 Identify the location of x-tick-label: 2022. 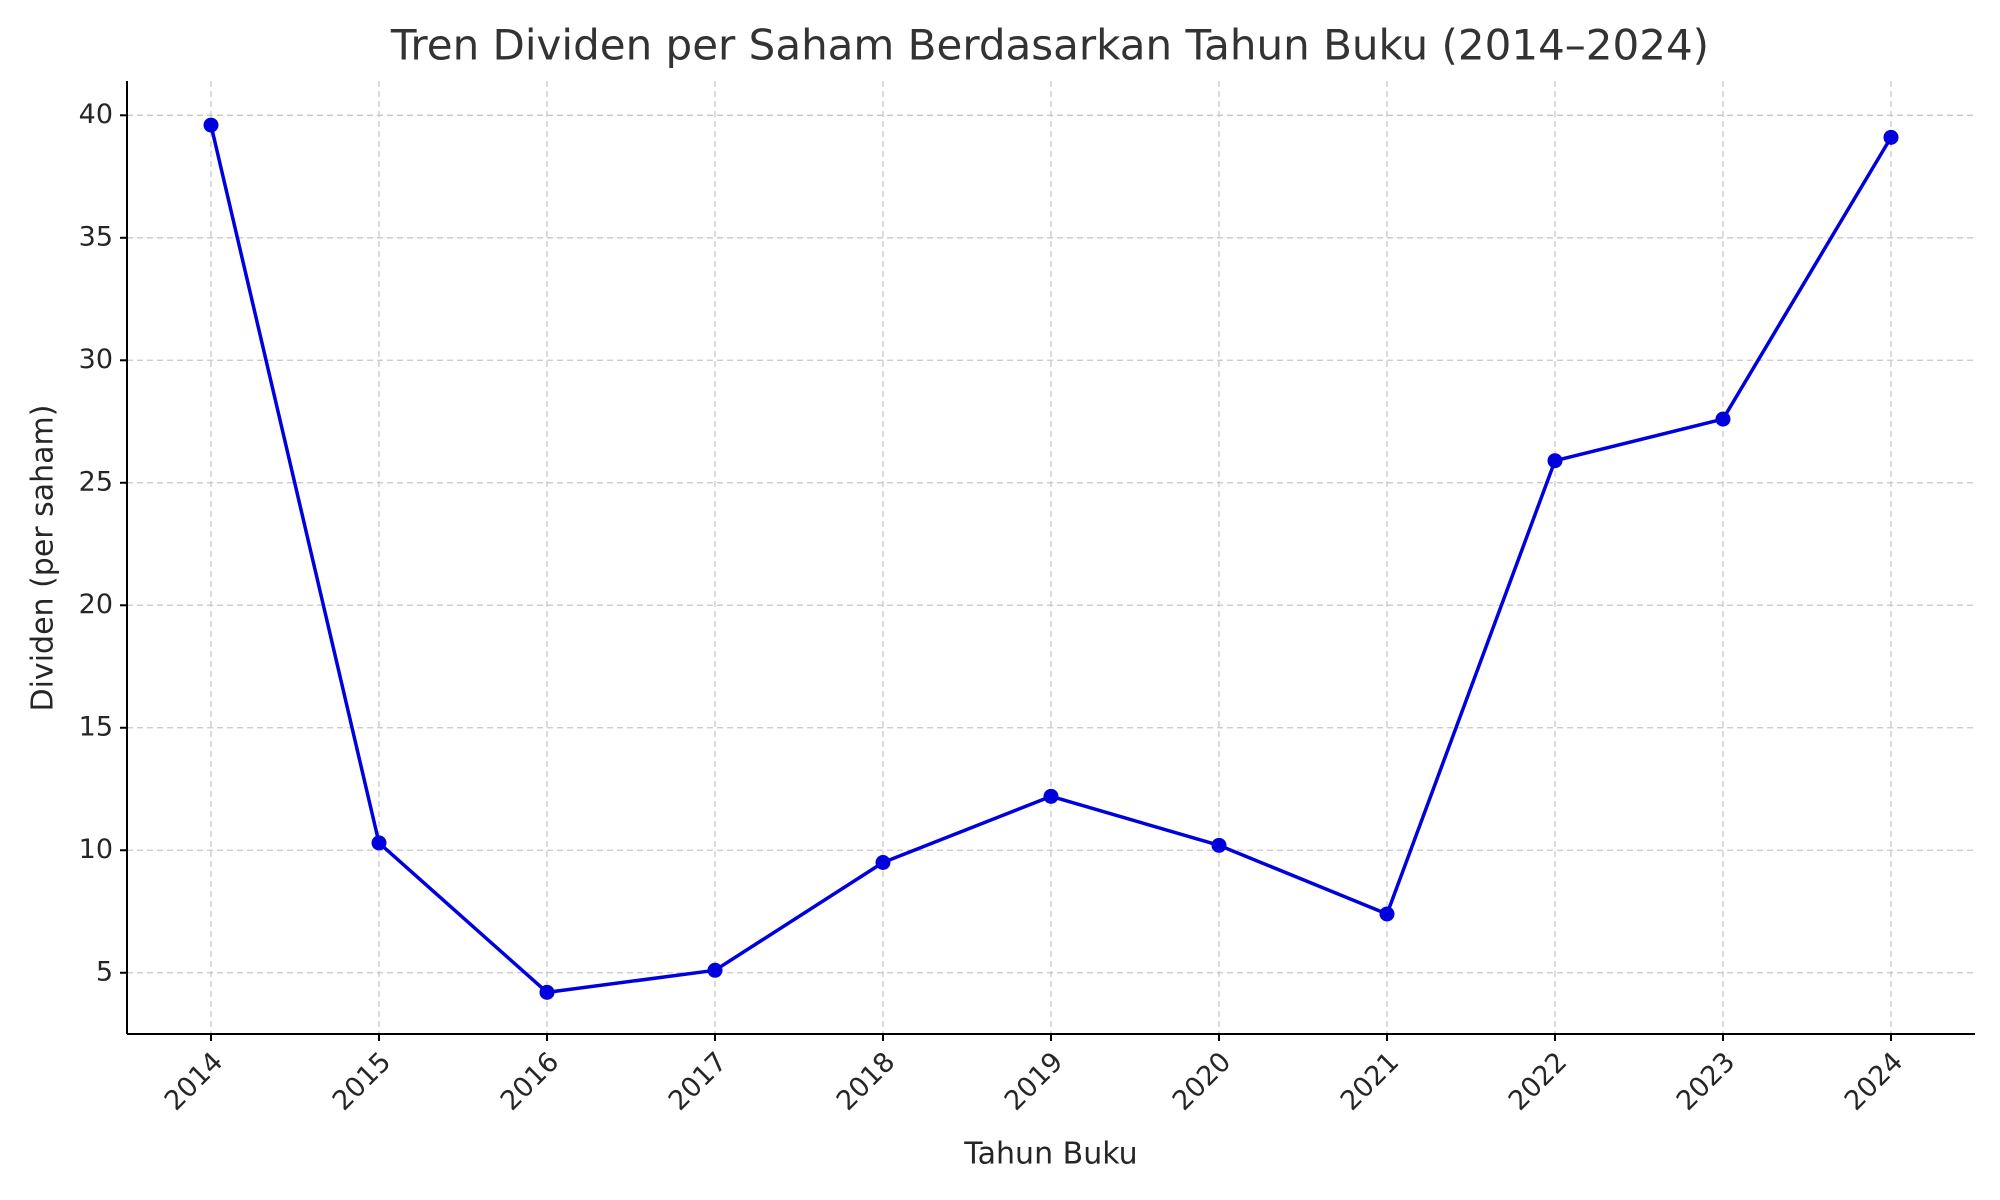
(1538, 1081).